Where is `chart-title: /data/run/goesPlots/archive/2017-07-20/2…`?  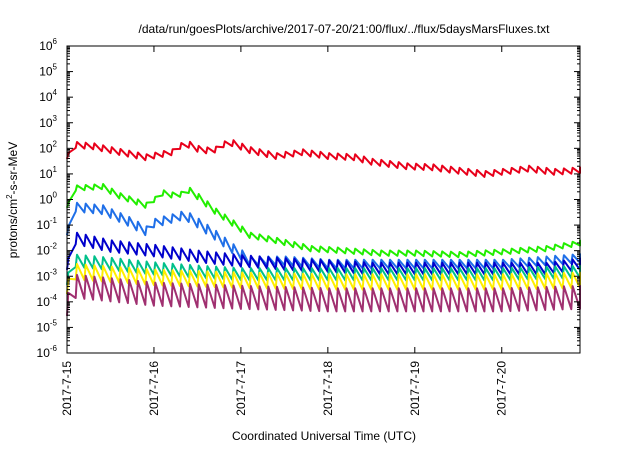 chart-title: /data/run/goesPlots/archive/2017-07-20/2… is located at coordinates (345, 29).